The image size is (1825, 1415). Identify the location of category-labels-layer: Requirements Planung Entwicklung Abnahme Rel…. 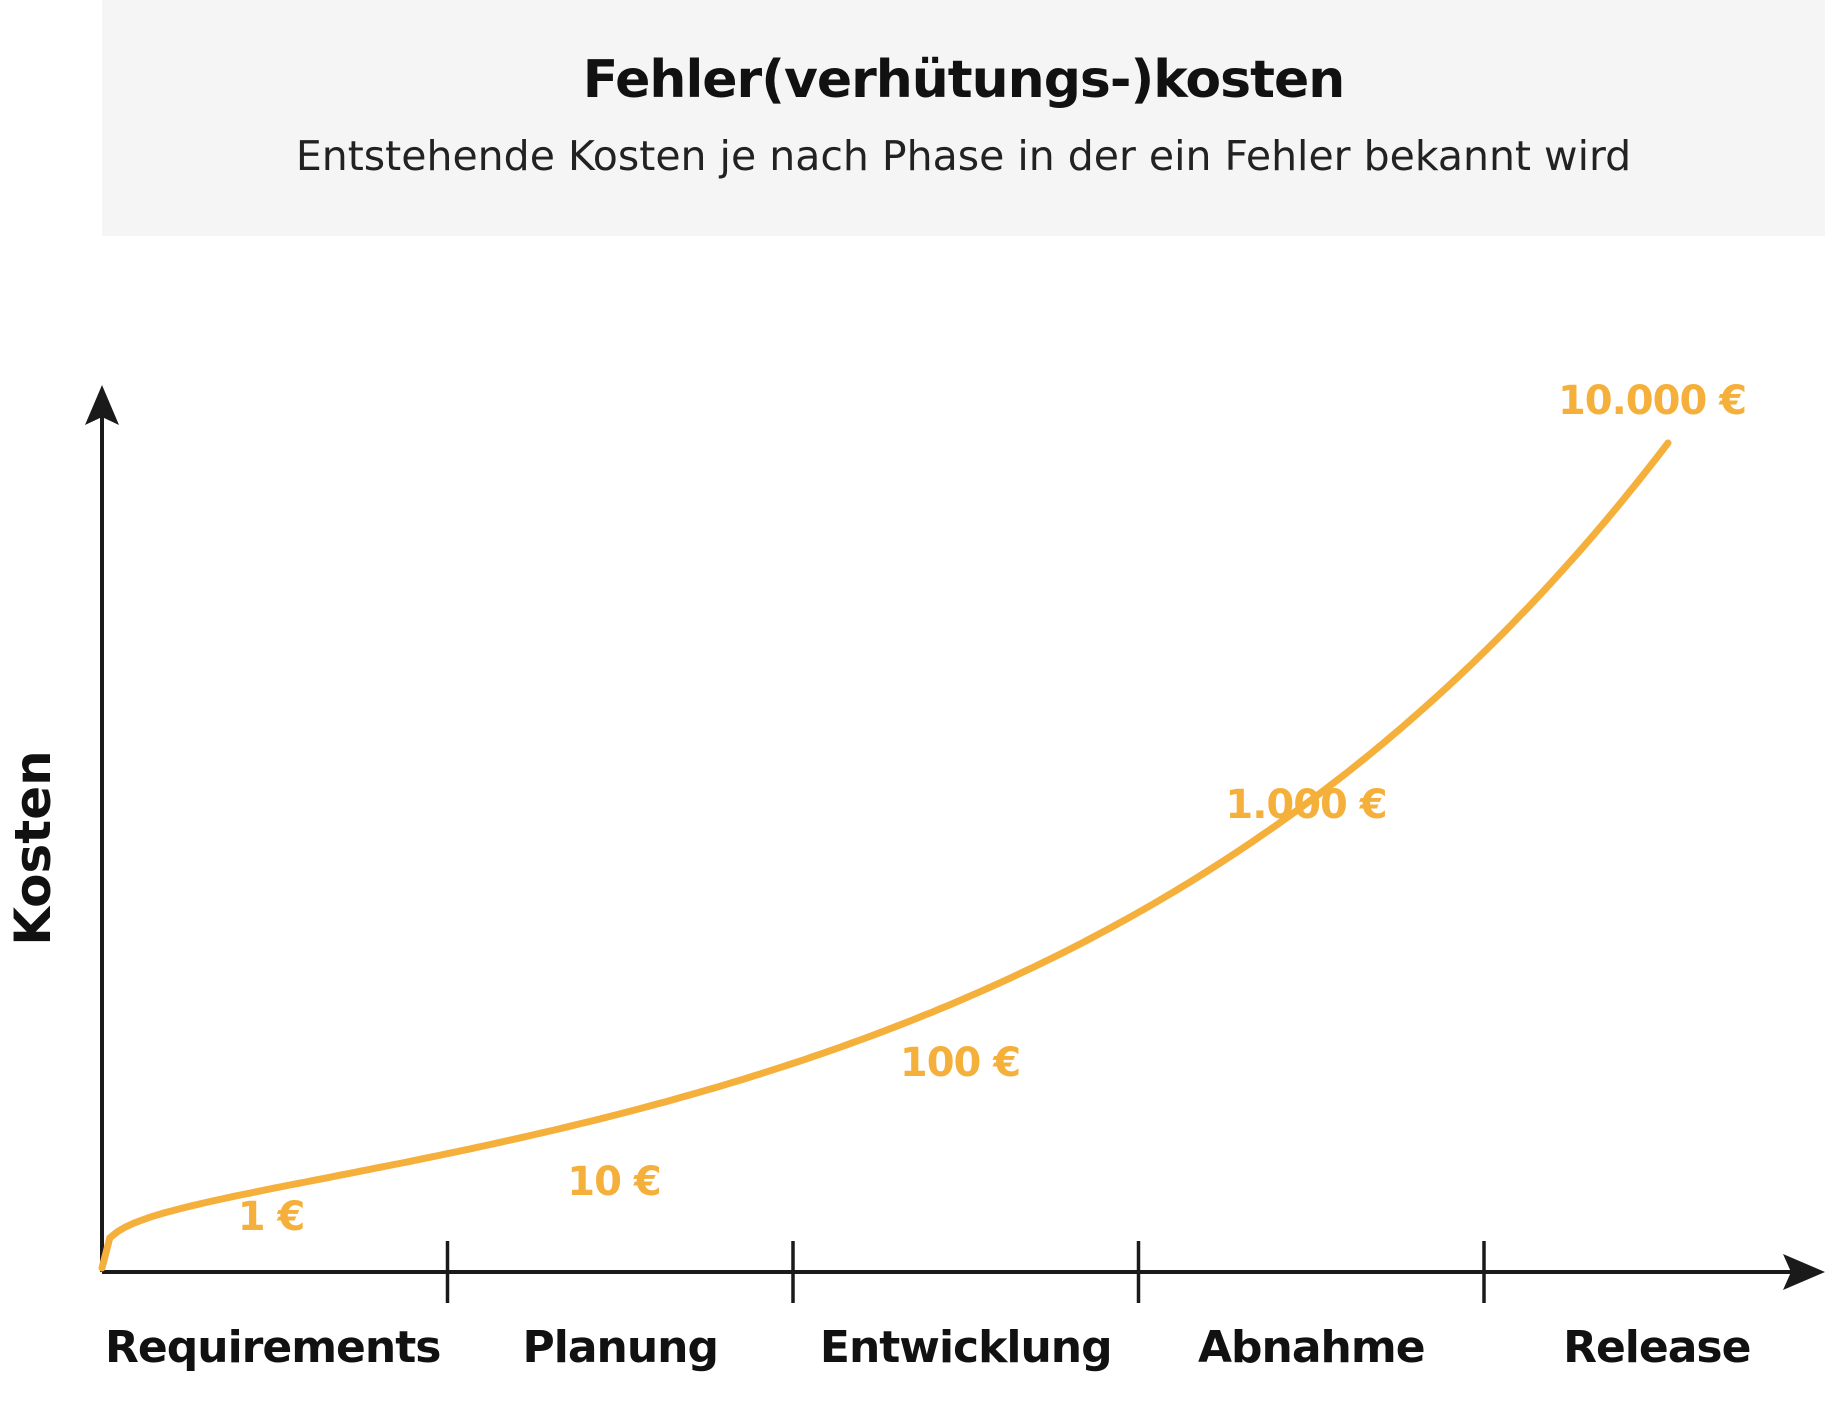
(928, 1347).